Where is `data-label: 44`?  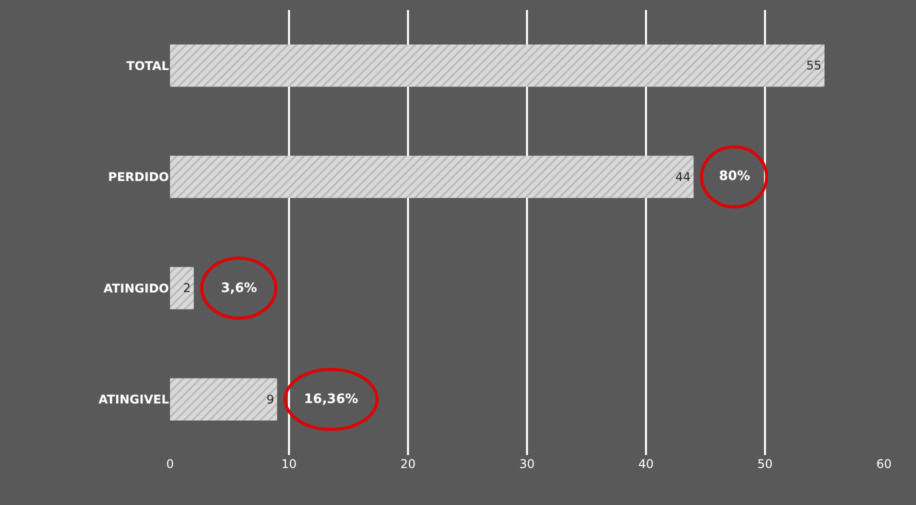 data-label: 44 is located at coordinates (683, 177).